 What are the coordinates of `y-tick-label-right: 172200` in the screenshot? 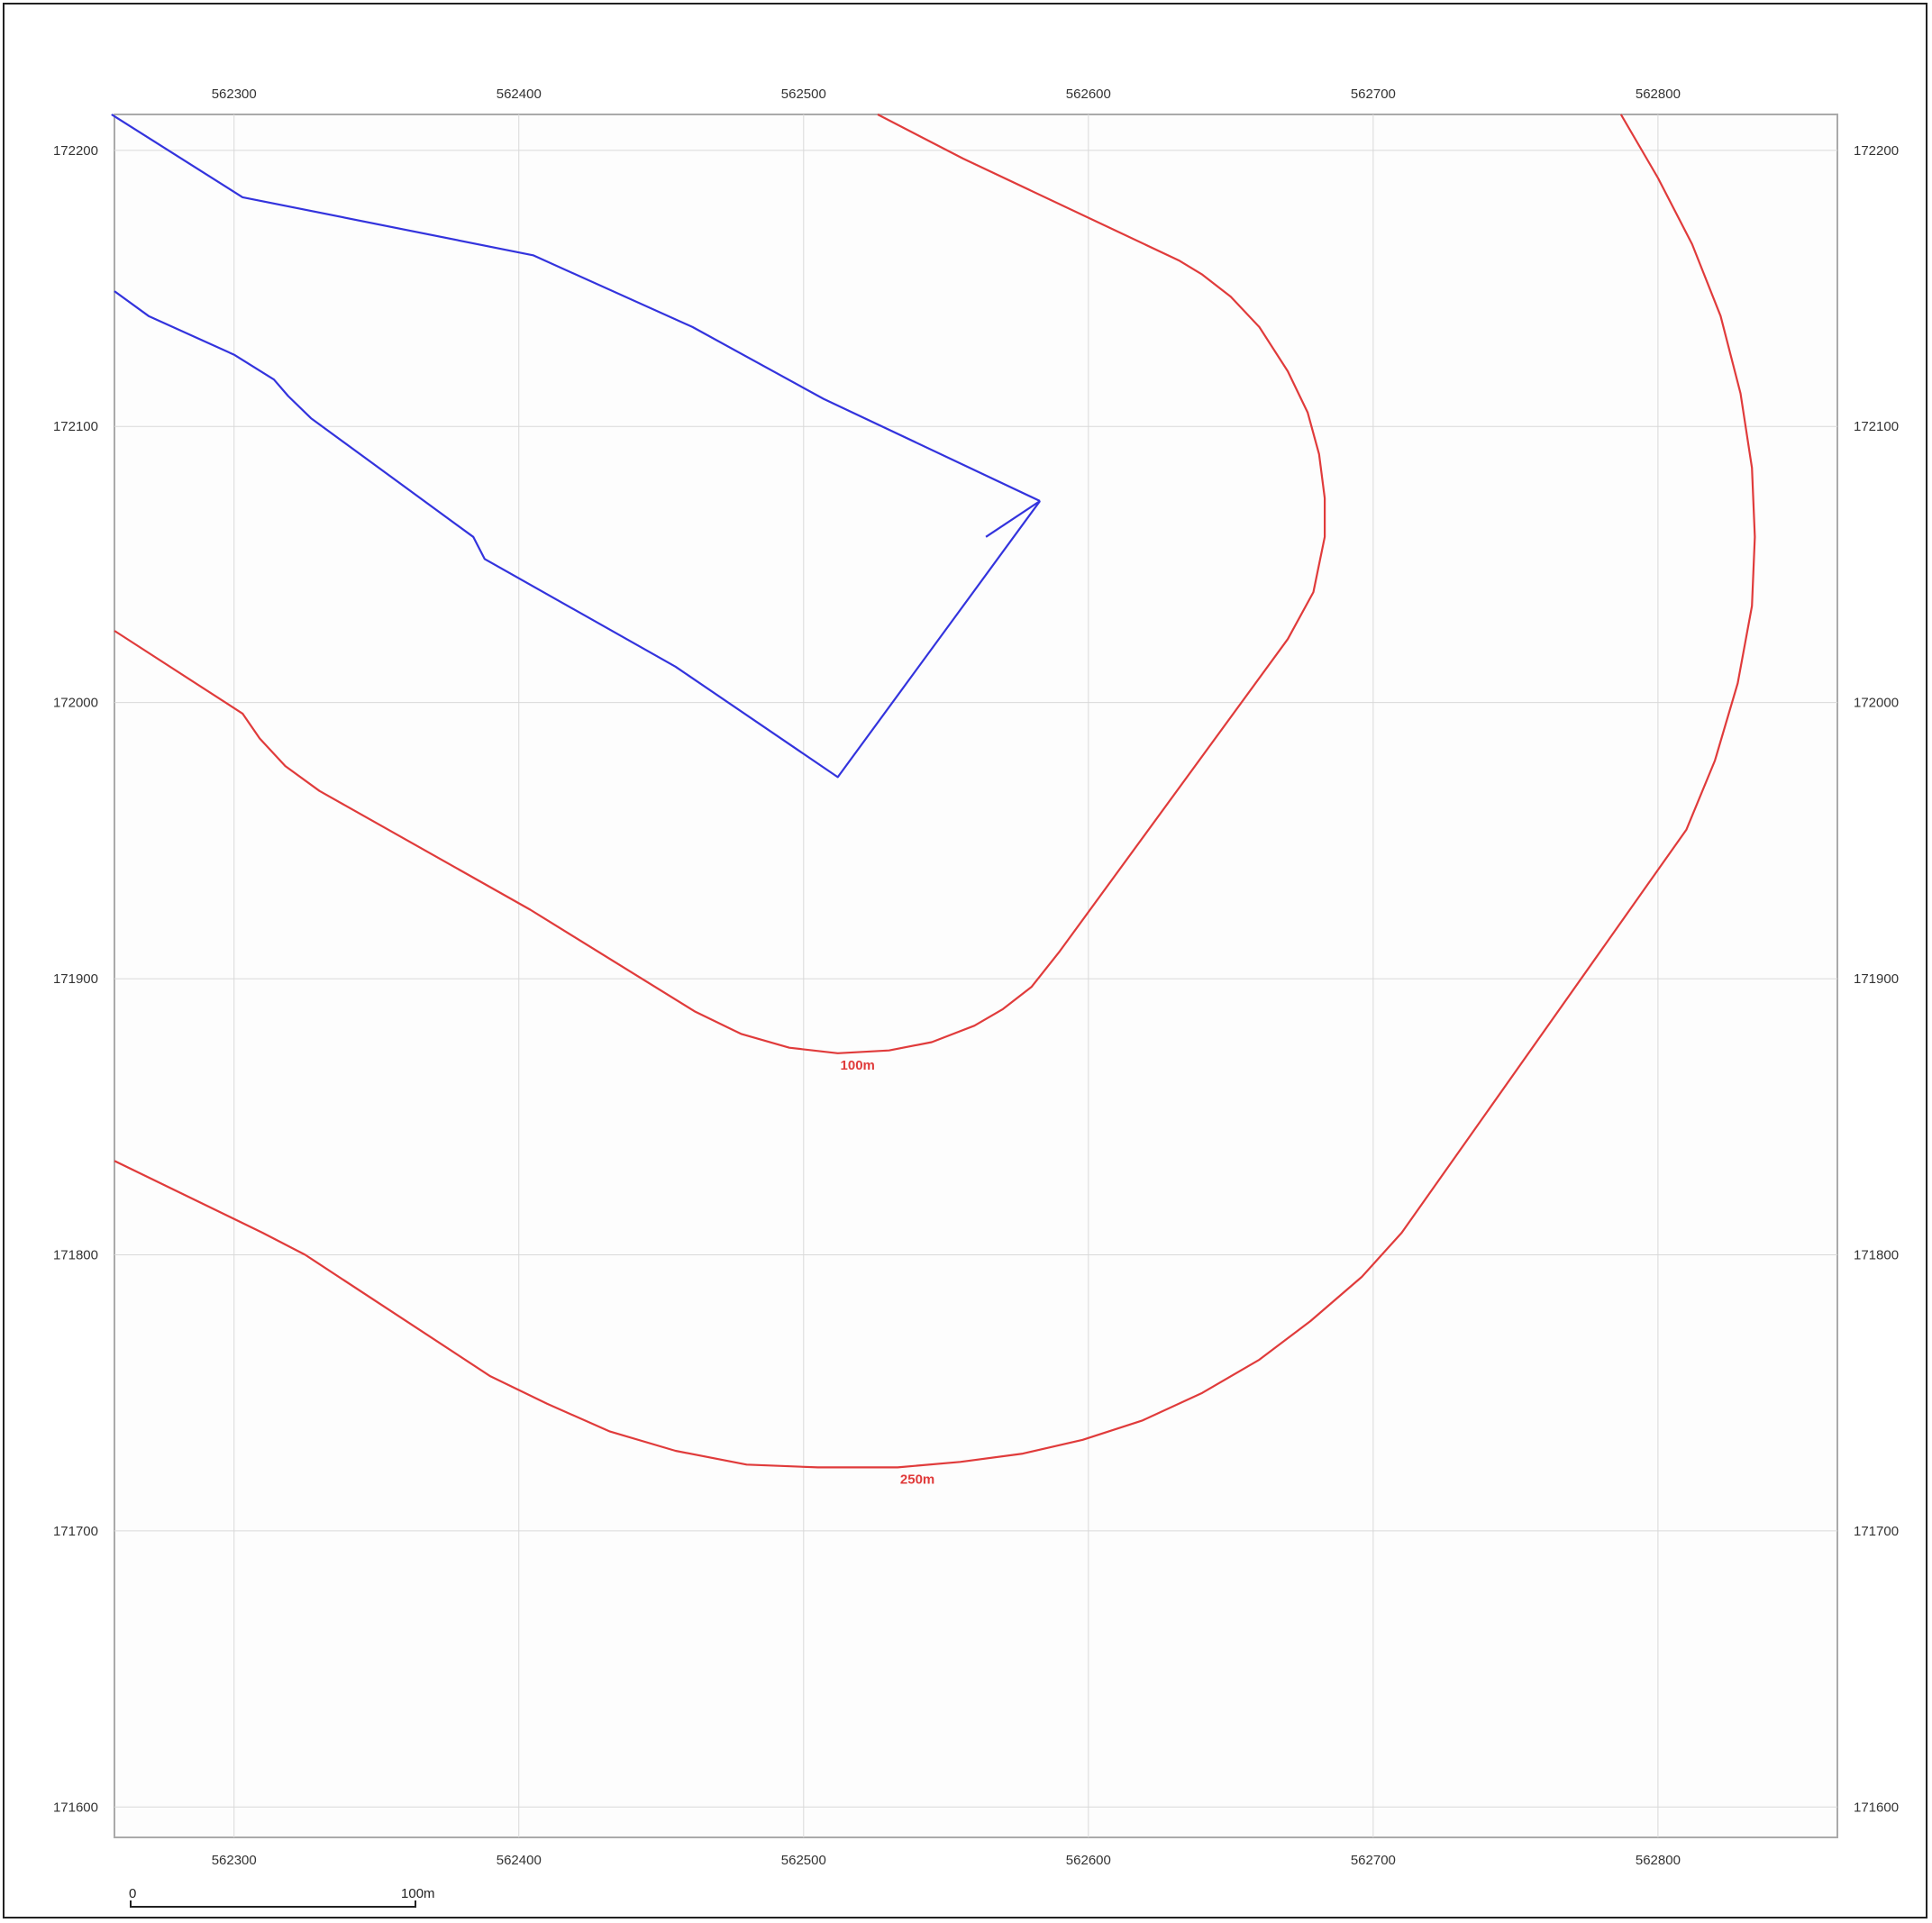 It's located at (1876, 151).